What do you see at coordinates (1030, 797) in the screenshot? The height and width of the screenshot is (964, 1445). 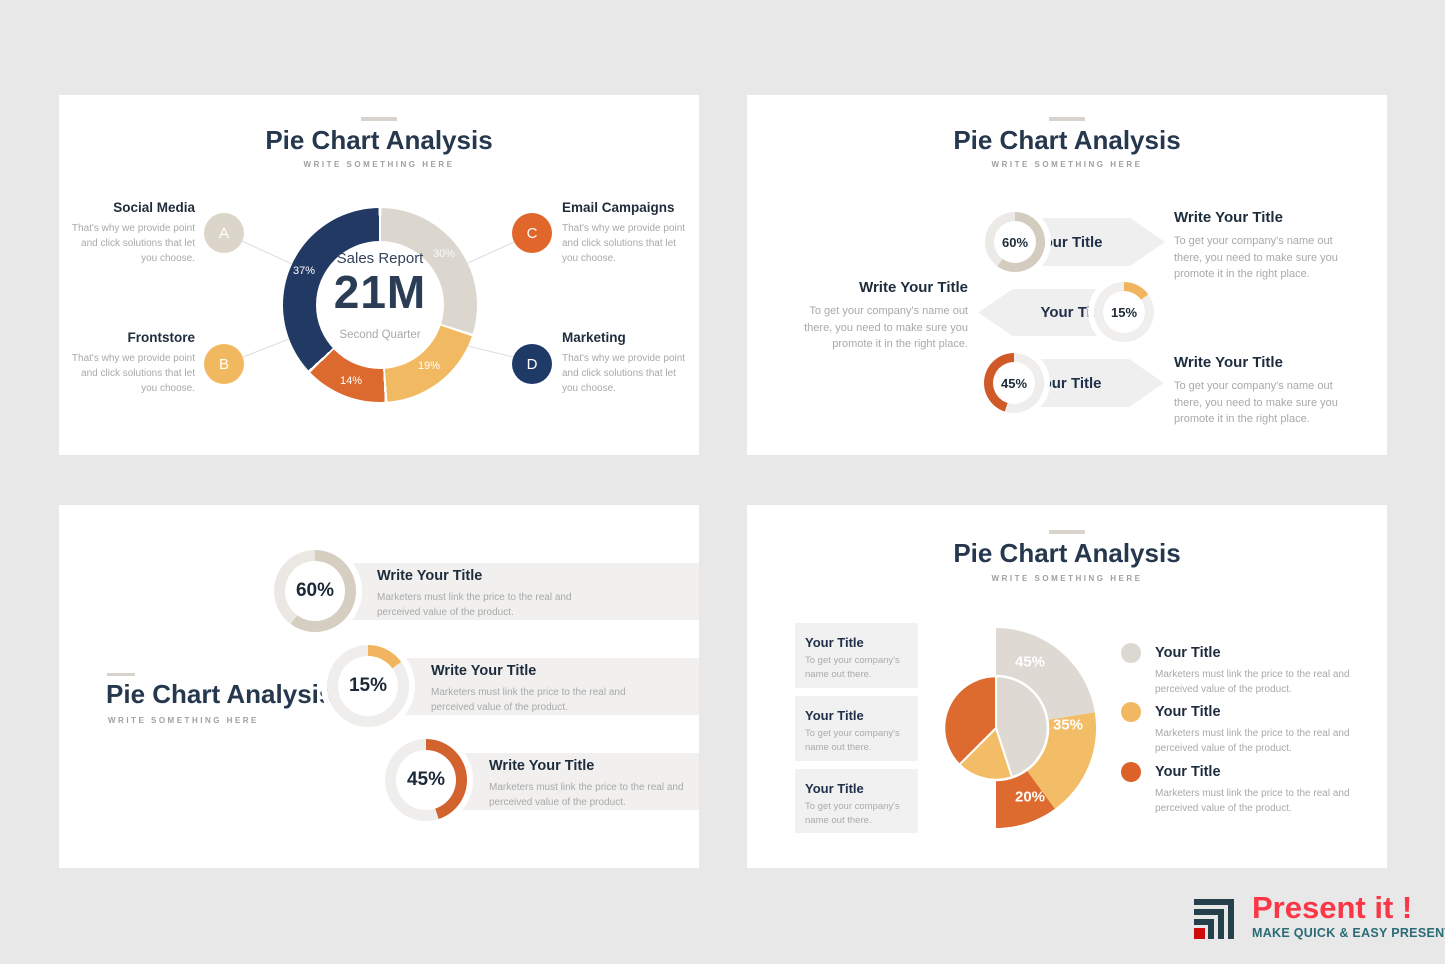 I see `slice-label: 20%` at bounding box center [1030, 797].